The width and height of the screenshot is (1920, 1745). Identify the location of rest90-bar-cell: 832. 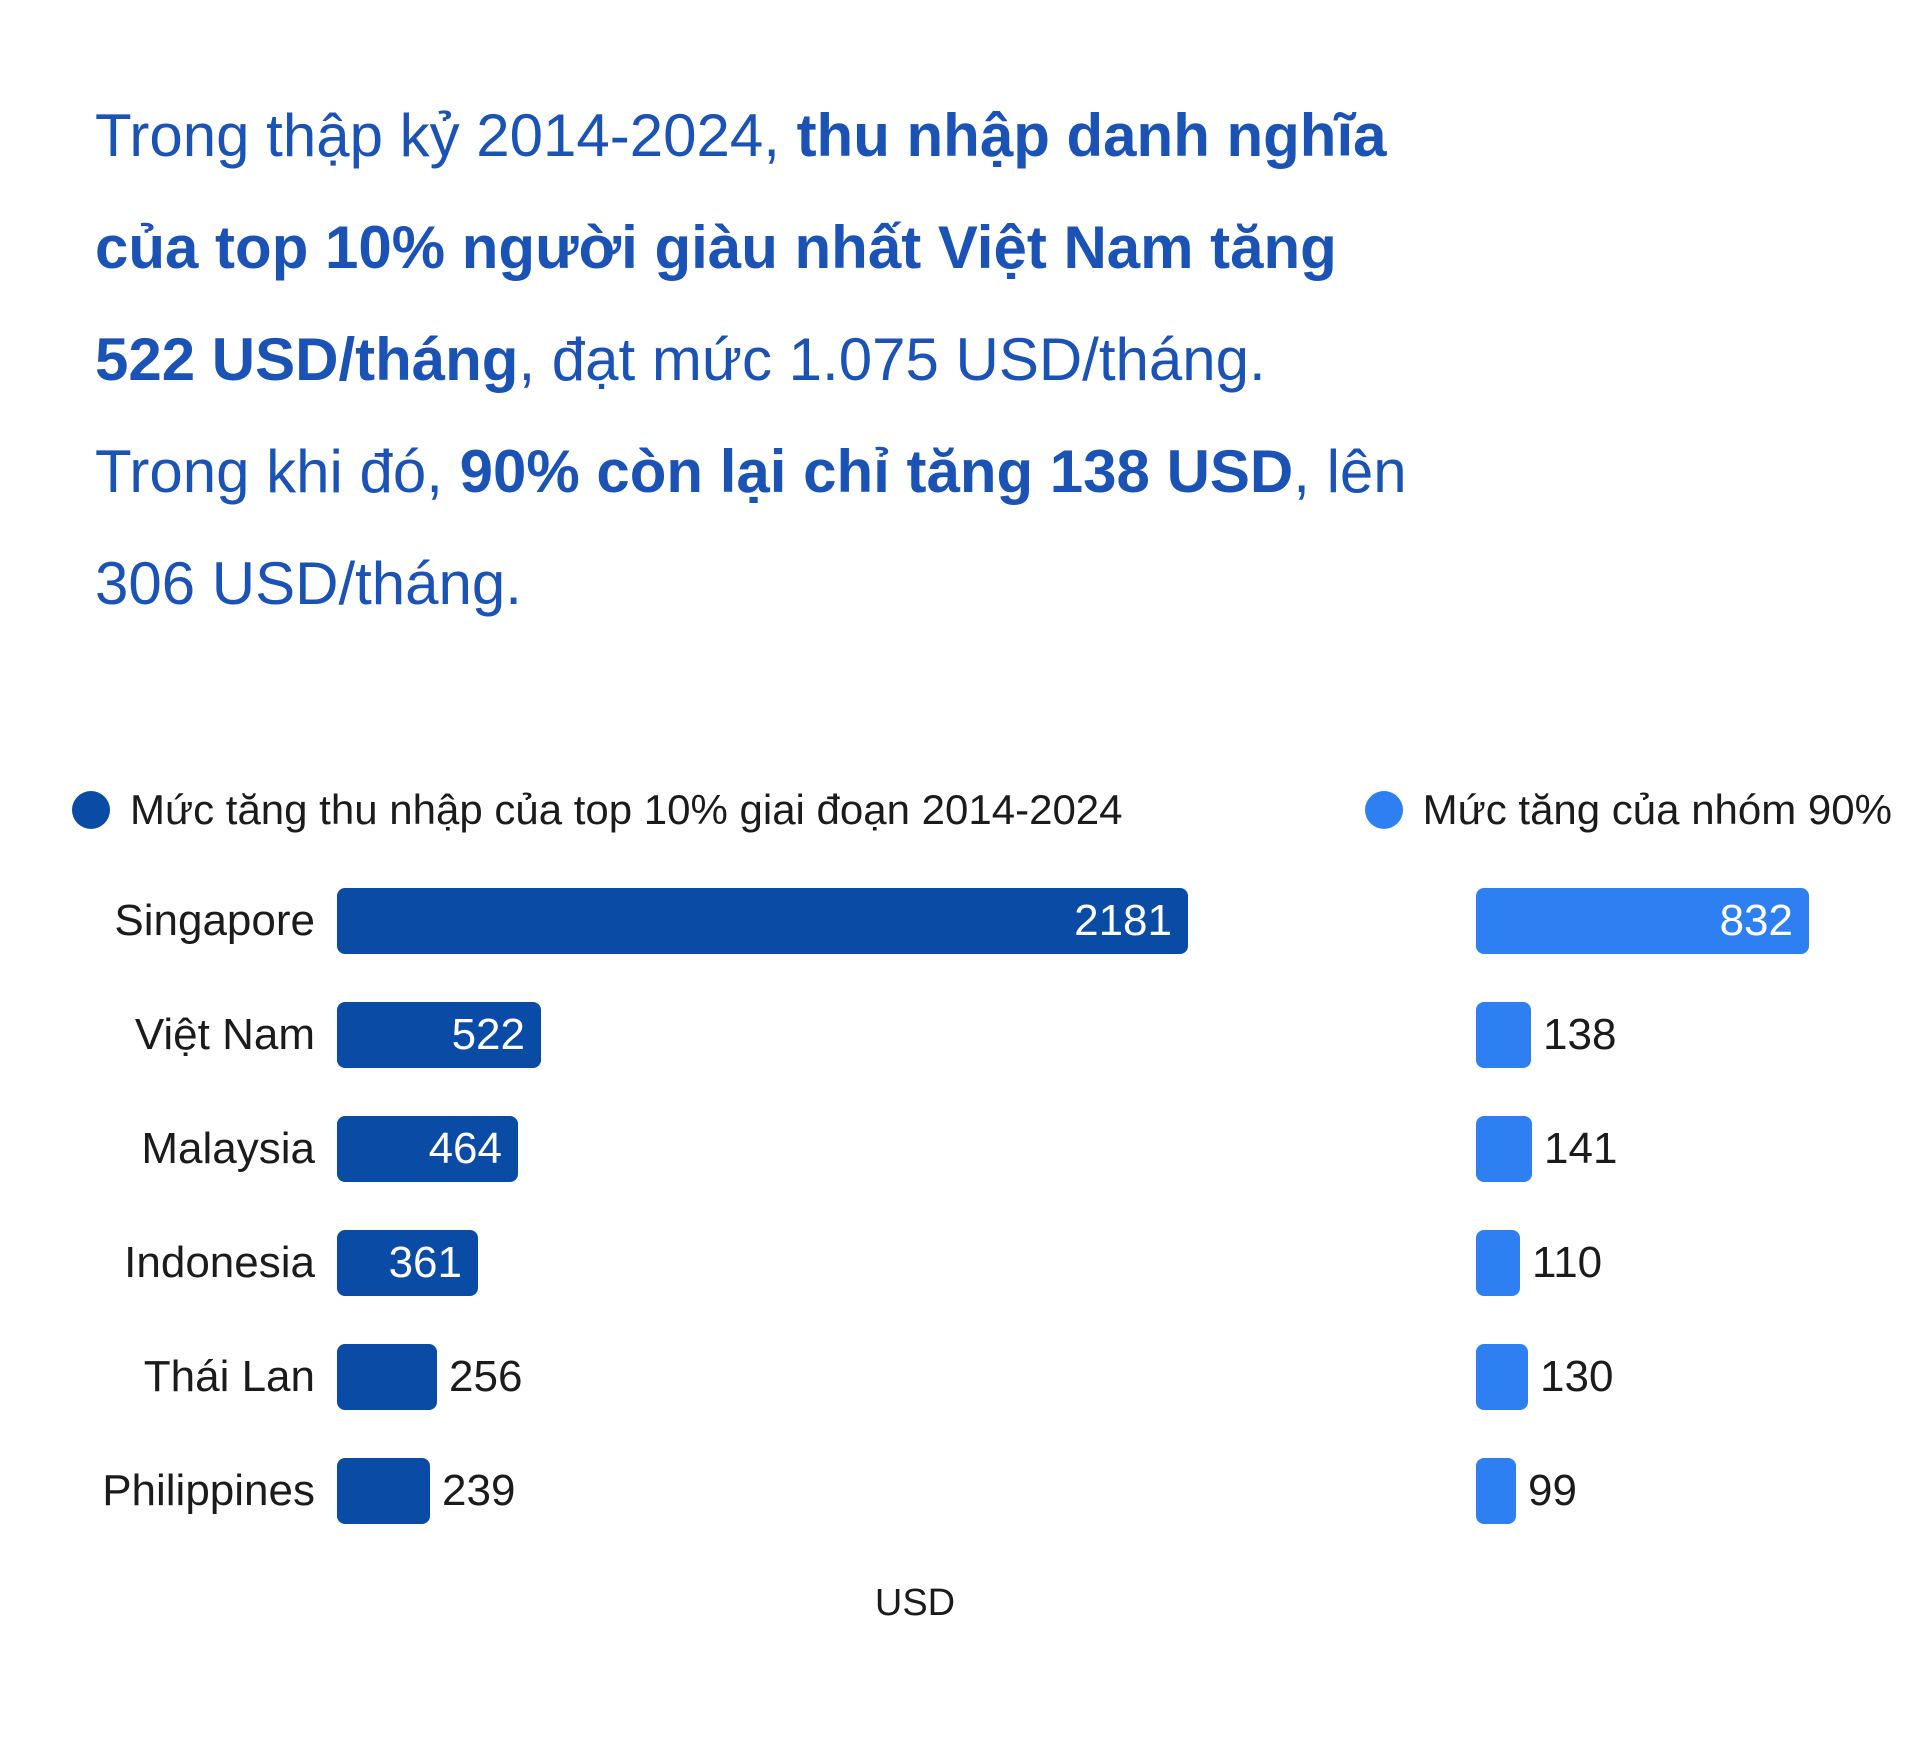
(1698, 921).